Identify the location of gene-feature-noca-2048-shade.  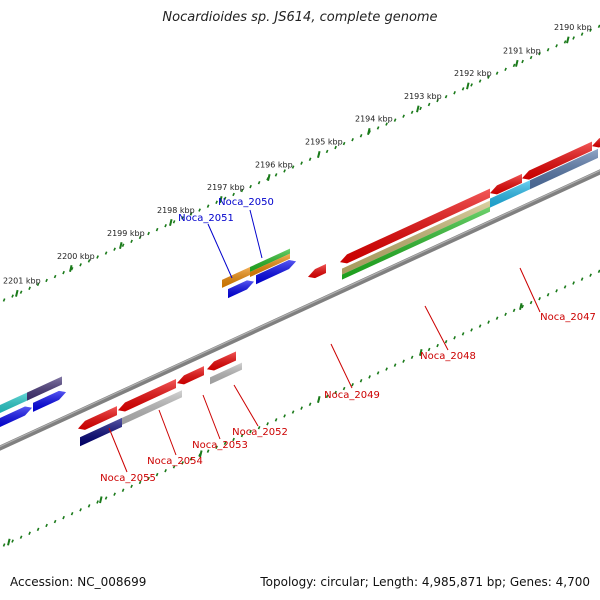
(415, 226).